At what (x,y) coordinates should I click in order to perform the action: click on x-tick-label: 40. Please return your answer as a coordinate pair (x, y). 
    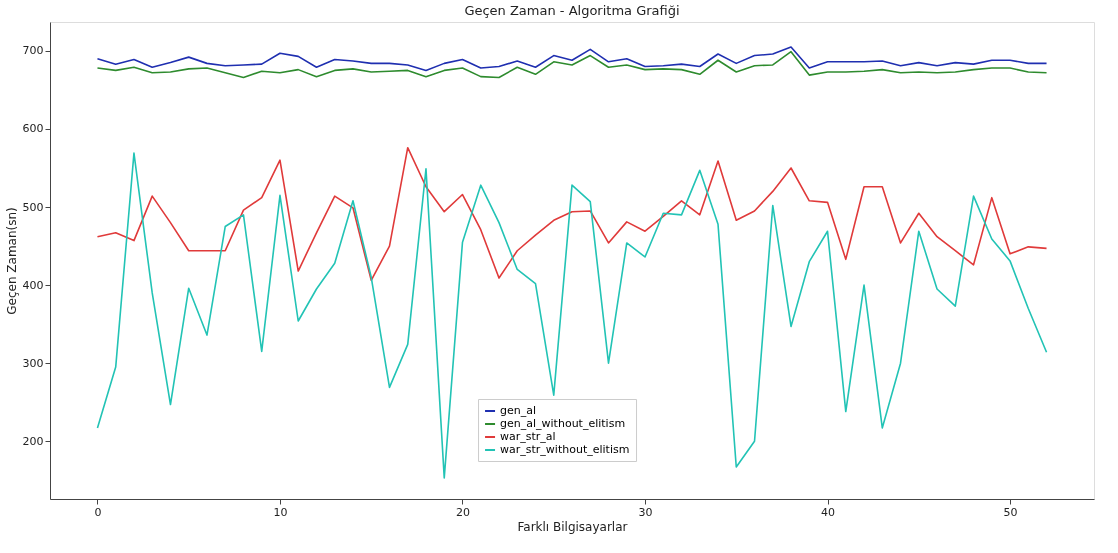
    Looking at the image, I should click on (828, 512).